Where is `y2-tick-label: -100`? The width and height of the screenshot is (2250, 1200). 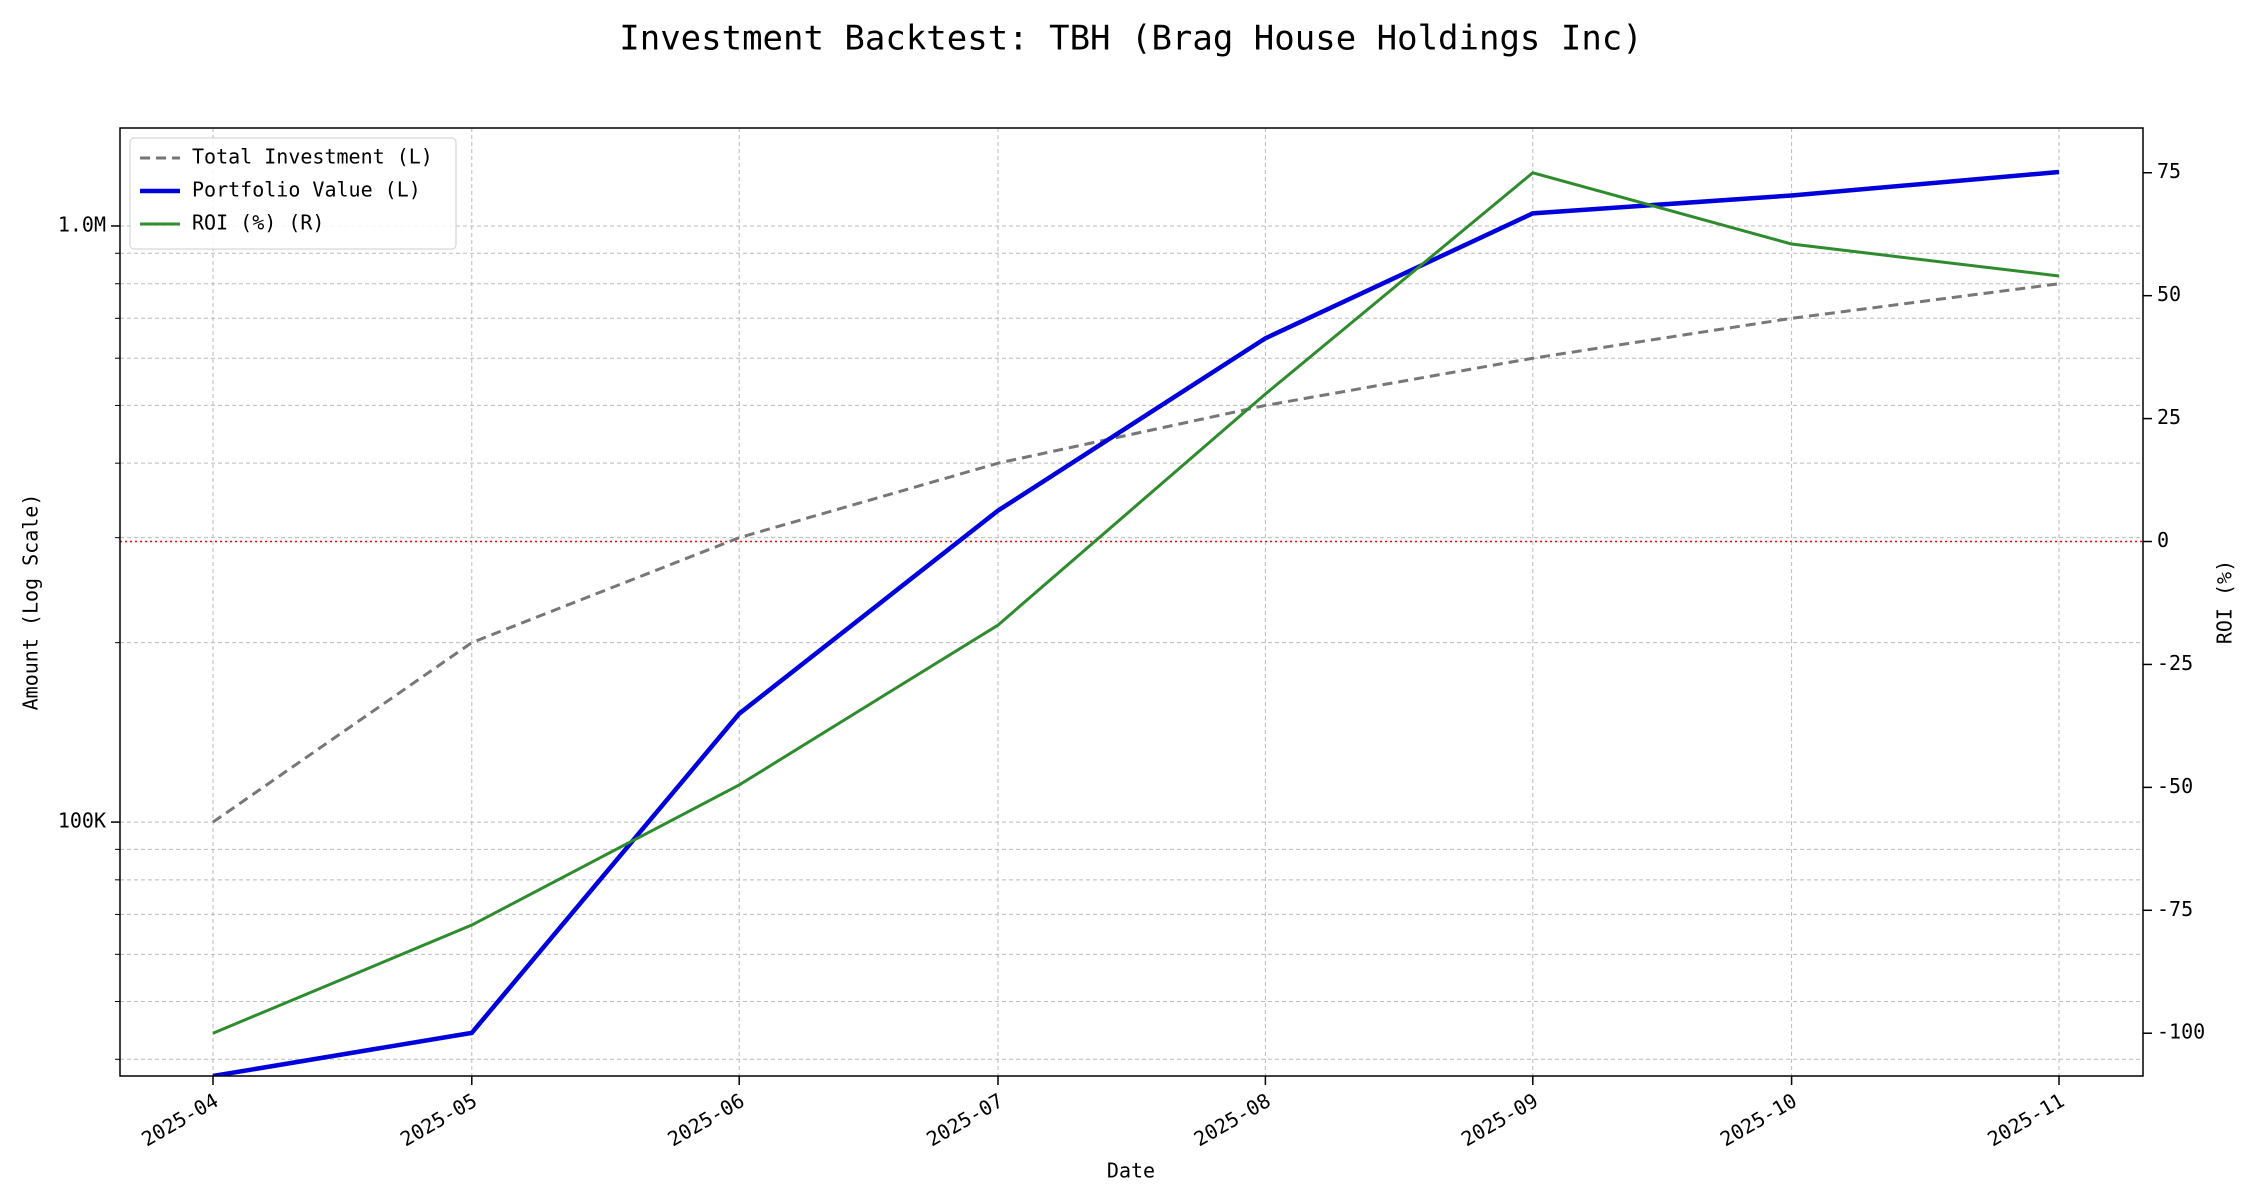 y2-tick-label: -100 is located at coordinates (2181, 1032).